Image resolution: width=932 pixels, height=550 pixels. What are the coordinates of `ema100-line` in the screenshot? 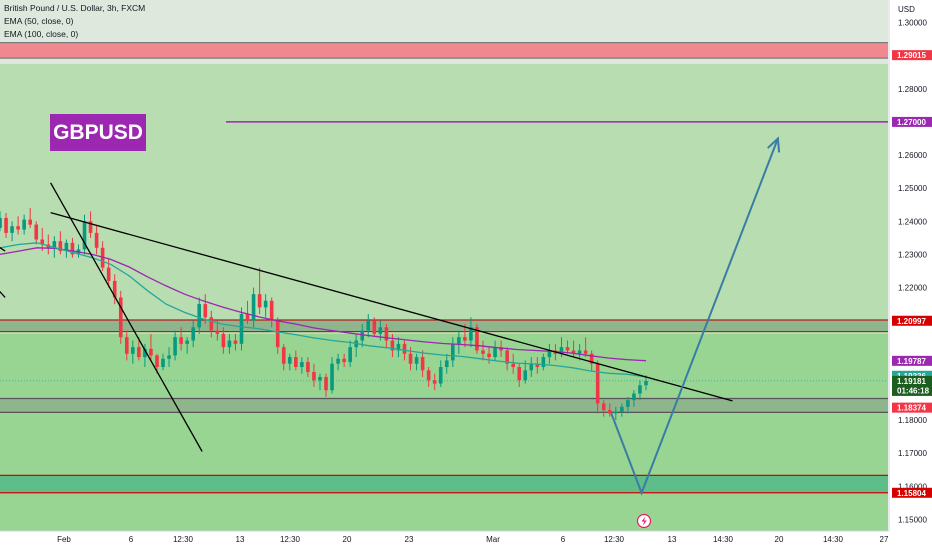 It's located at (323, 304).